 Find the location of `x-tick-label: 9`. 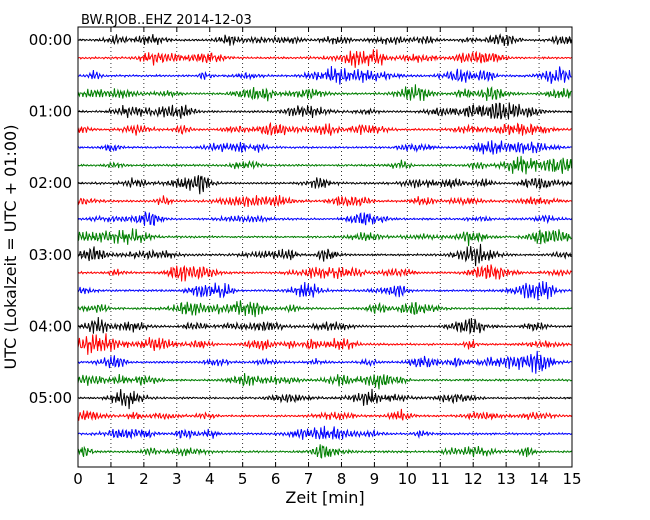

x-tick-label: 9 is located at coordinates (375, 479).